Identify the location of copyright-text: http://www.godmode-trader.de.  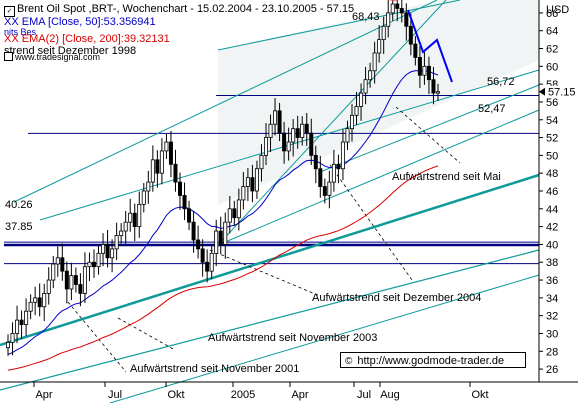
(431, 361).